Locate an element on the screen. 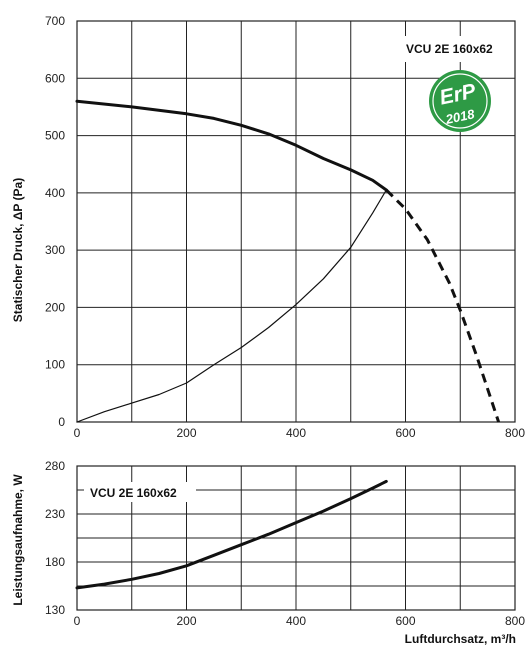 The width and height of the screenshot is (526, 650). power-model-label-box is located at coordinates (140, 492).